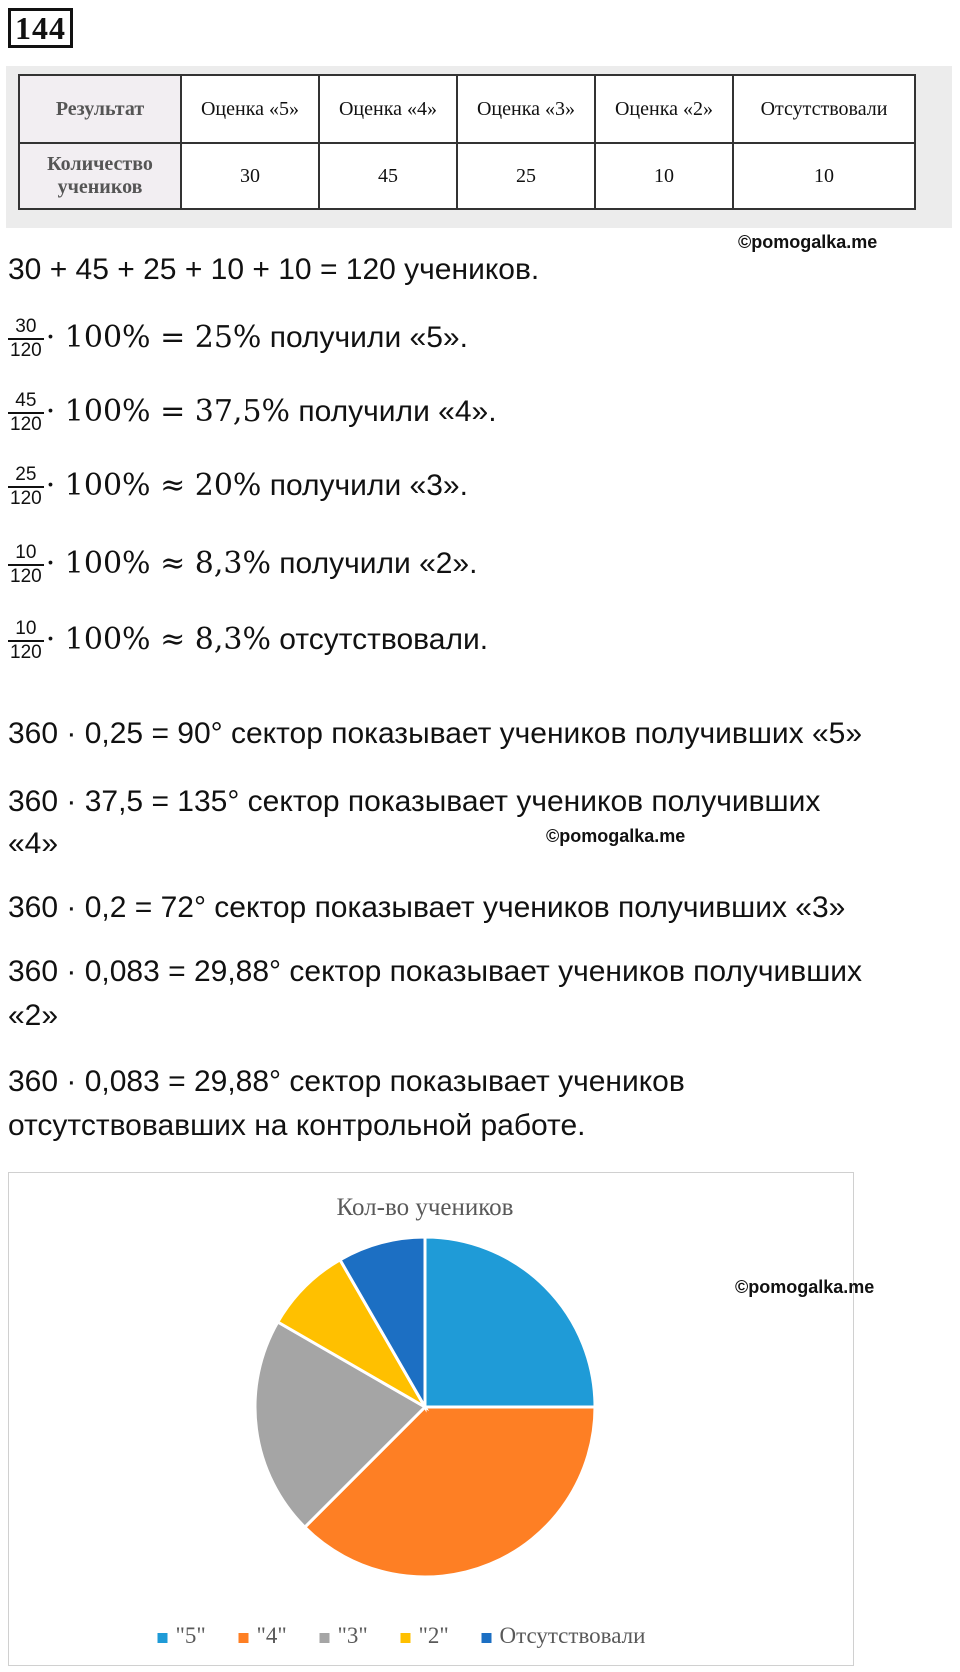  I want to click on percent-line: 45 120 · 100% = 37,5% получили «4»., so click(252, 413).